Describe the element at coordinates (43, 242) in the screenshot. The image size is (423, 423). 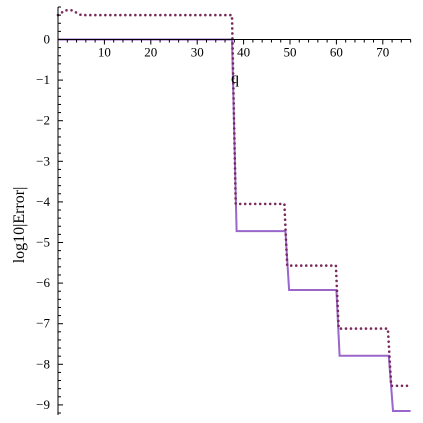
I see `y-tick-label: −5` at that location.